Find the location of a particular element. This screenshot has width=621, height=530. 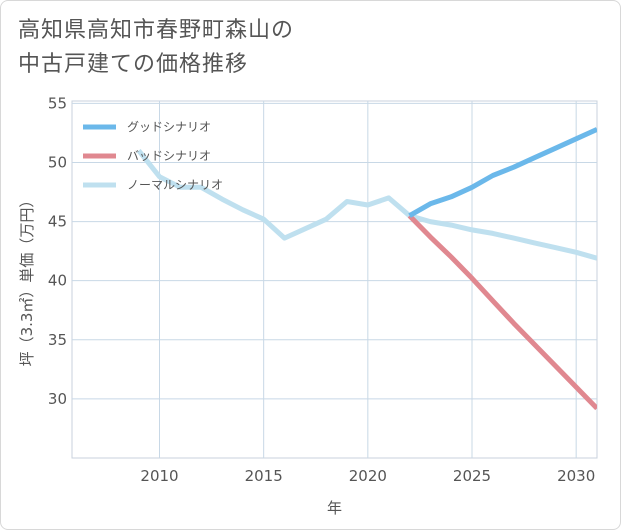

legend-label: バッドシナリオ is located at coordinates (169, 156).